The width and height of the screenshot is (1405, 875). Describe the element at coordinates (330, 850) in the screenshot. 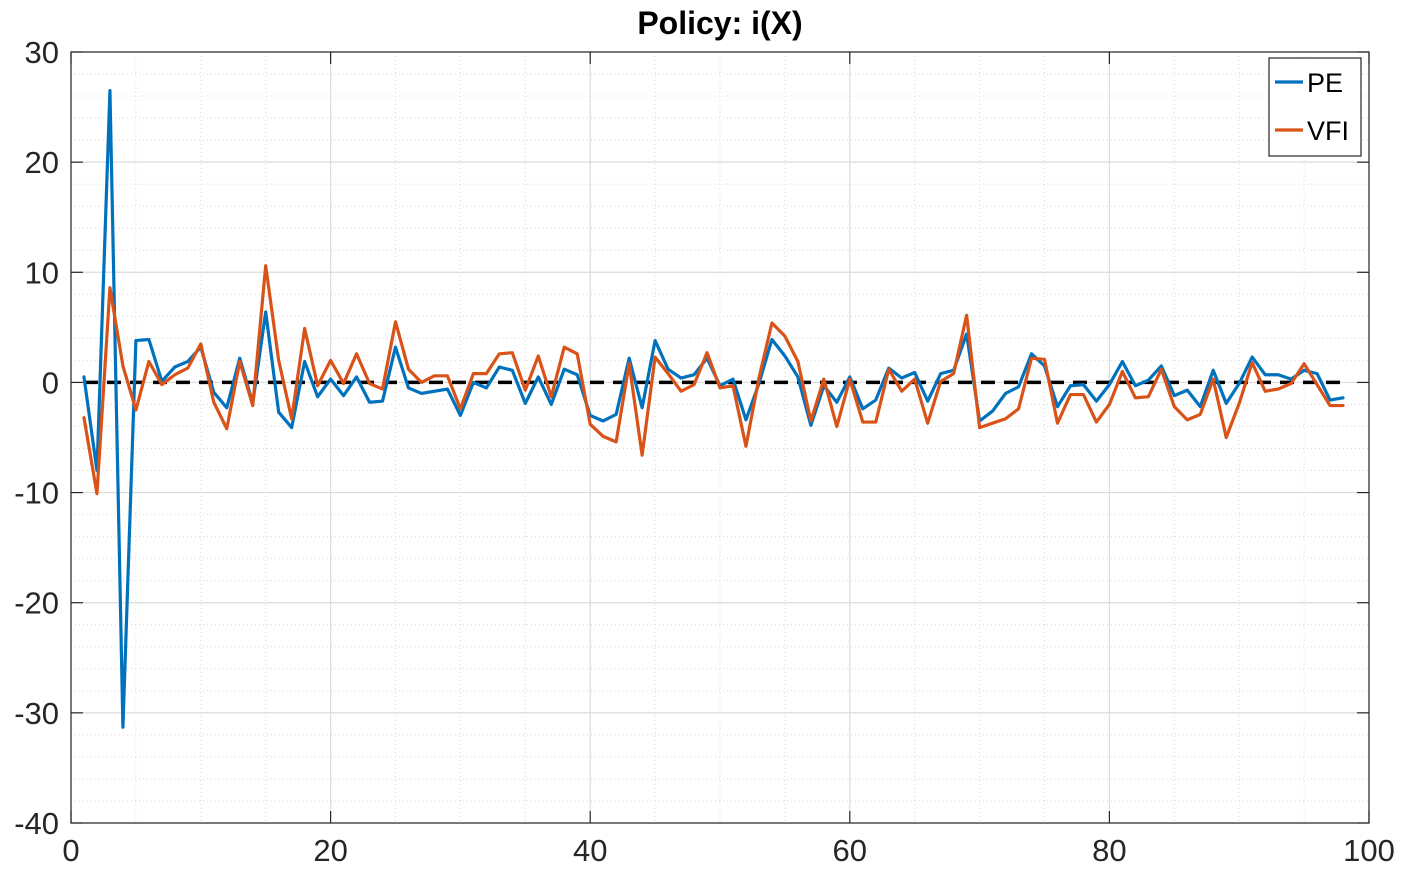

I see `x-tick-label: 20` at that location.